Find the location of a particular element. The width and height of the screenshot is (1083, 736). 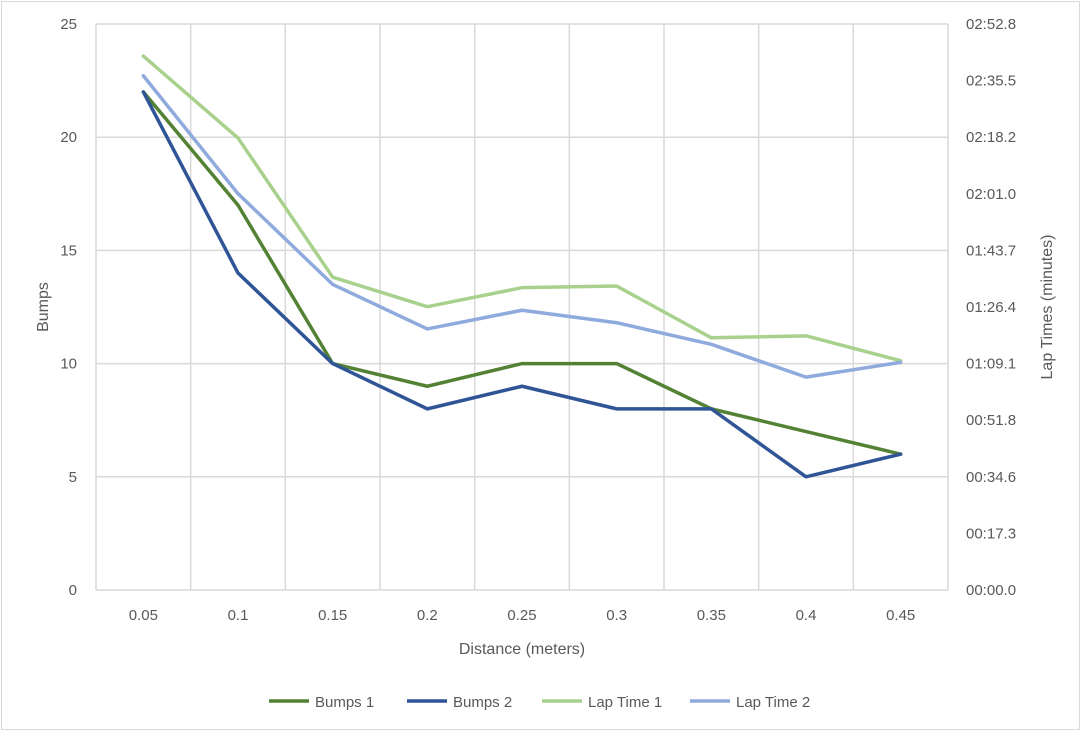

left-axis-tick-label: 5 is located at coordinates (73, 477).